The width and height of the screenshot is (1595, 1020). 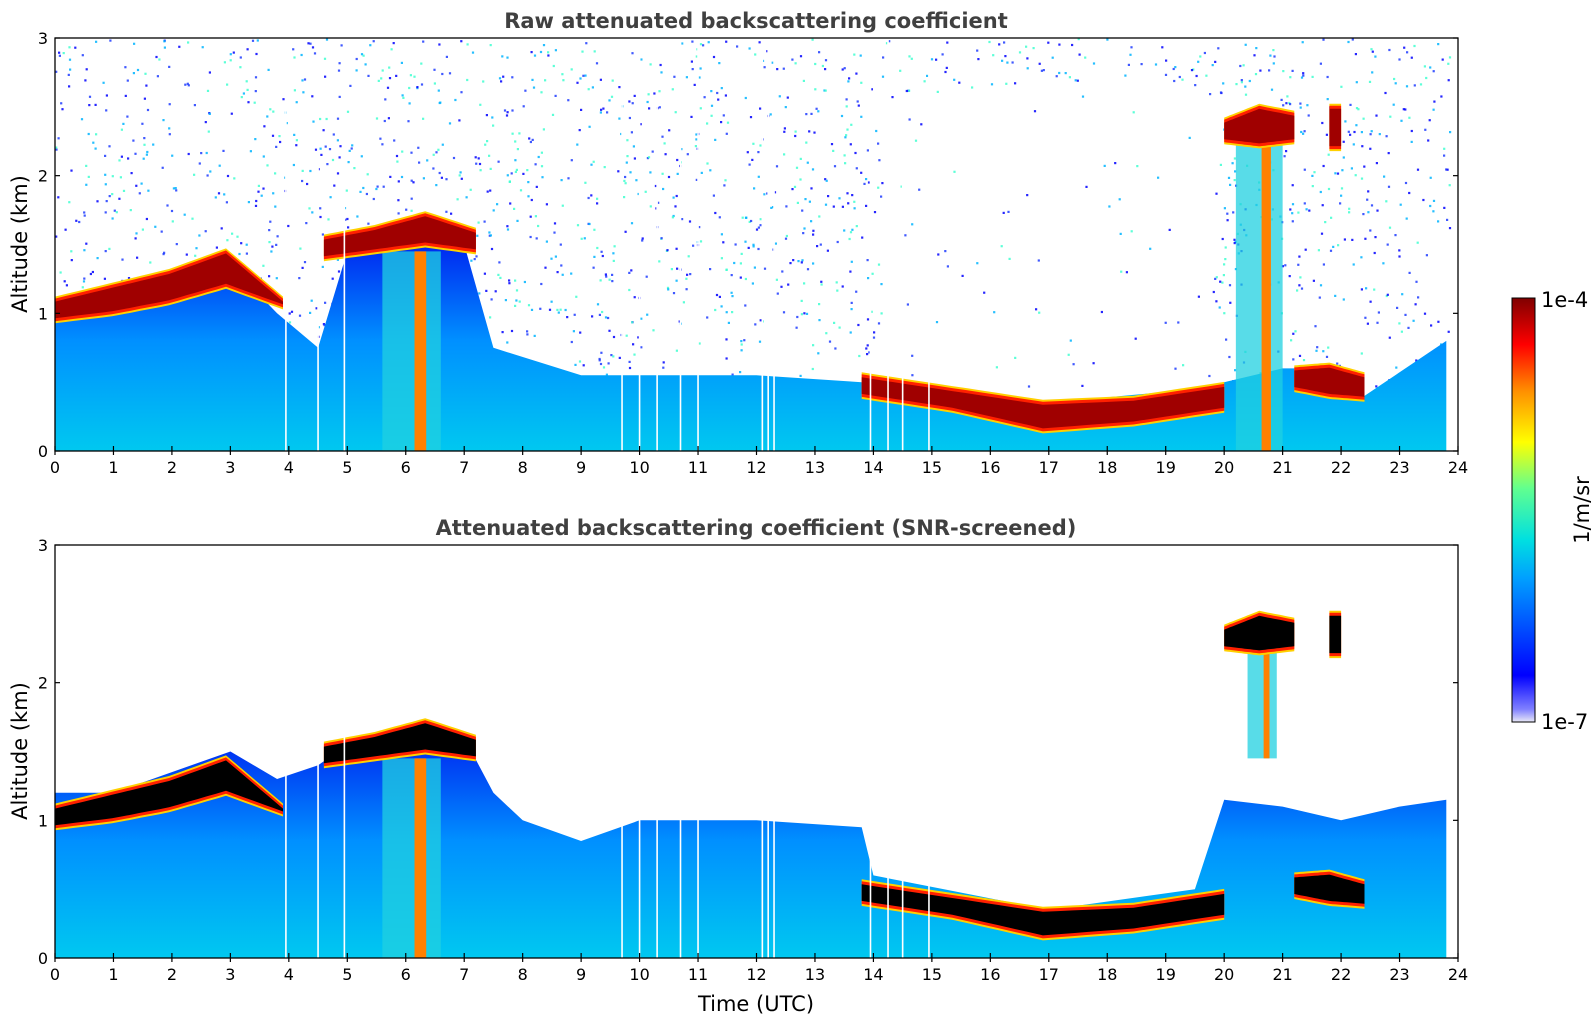 What do you see at coordinates (1552, 511) in the screenshot?
I see `colorbar: 1e-4 1e-7 1/m/sr` at bounding box center [1552, 511].